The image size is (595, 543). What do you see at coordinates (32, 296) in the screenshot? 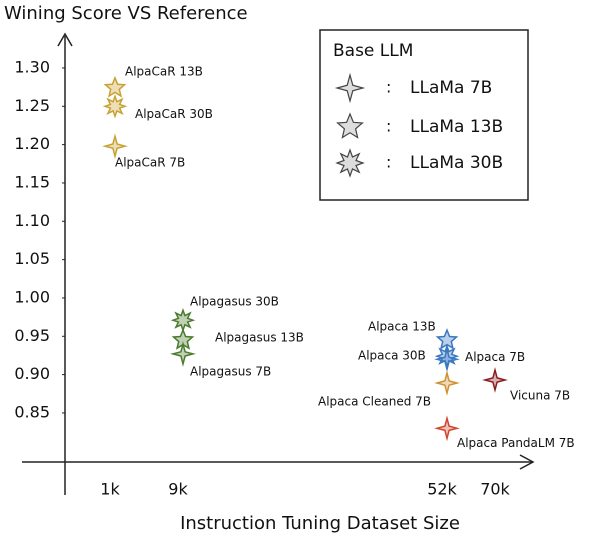
I see `y-tick-label: 1.00` at bounding box center [32, 296].